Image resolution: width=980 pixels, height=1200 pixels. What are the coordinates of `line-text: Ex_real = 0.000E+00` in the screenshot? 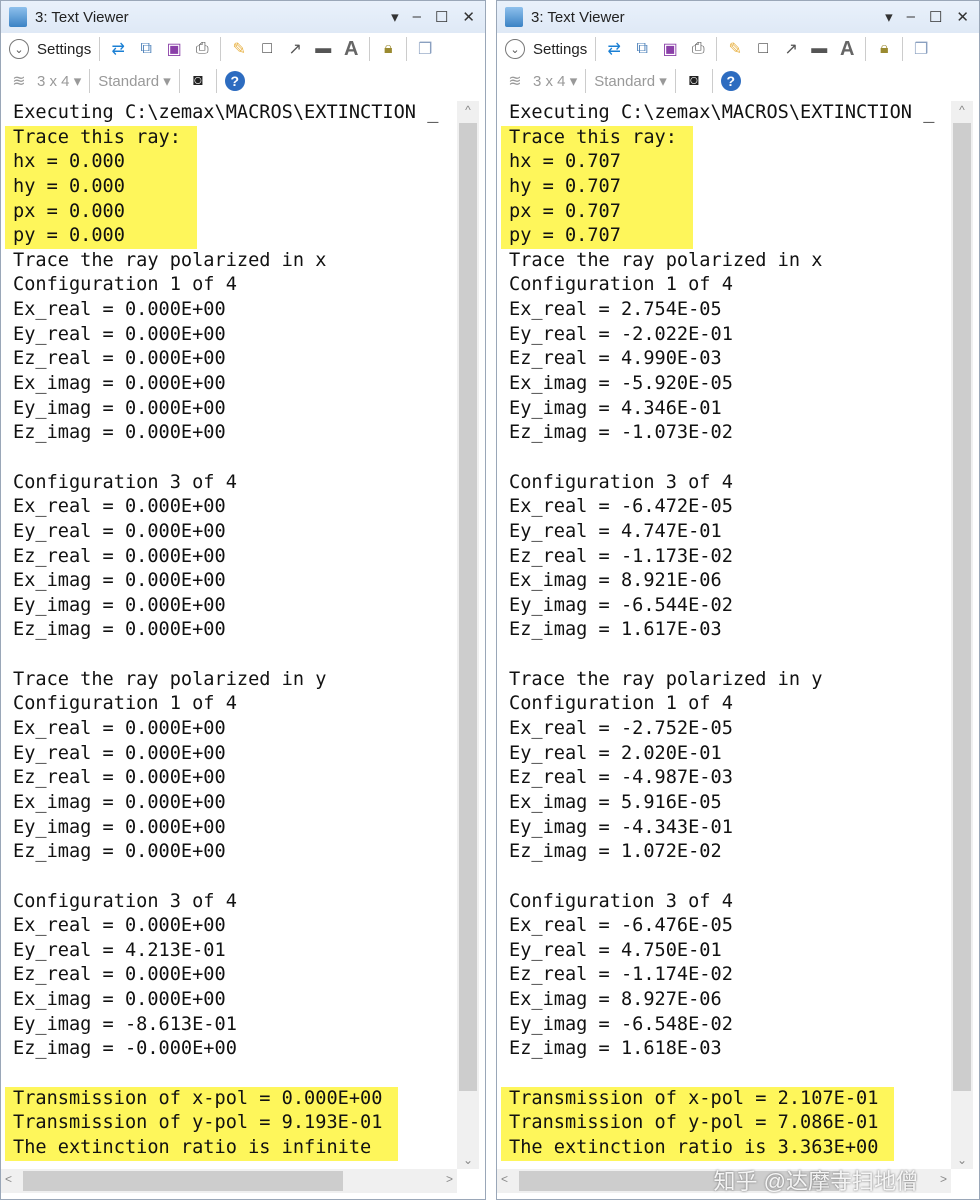 It's located at (119, 310).